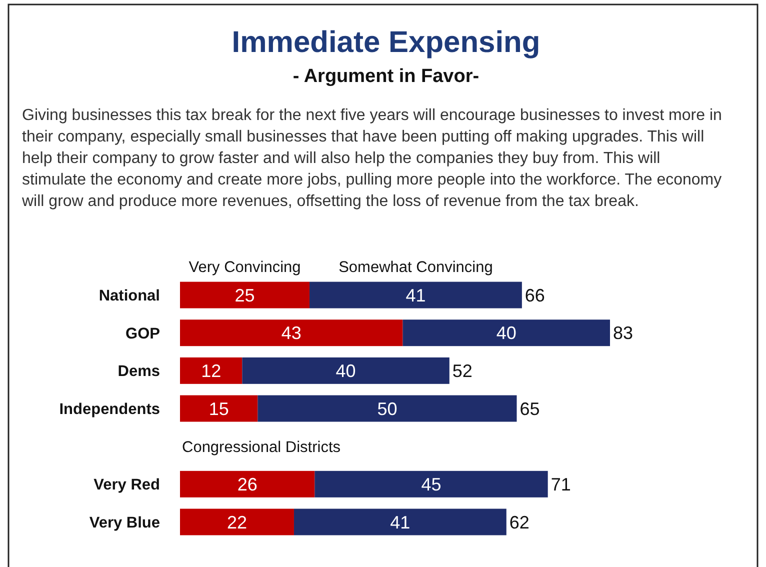 The height and width of the screenshot is (567, 766). I want to click on data-label: 12, so click(211, 370).